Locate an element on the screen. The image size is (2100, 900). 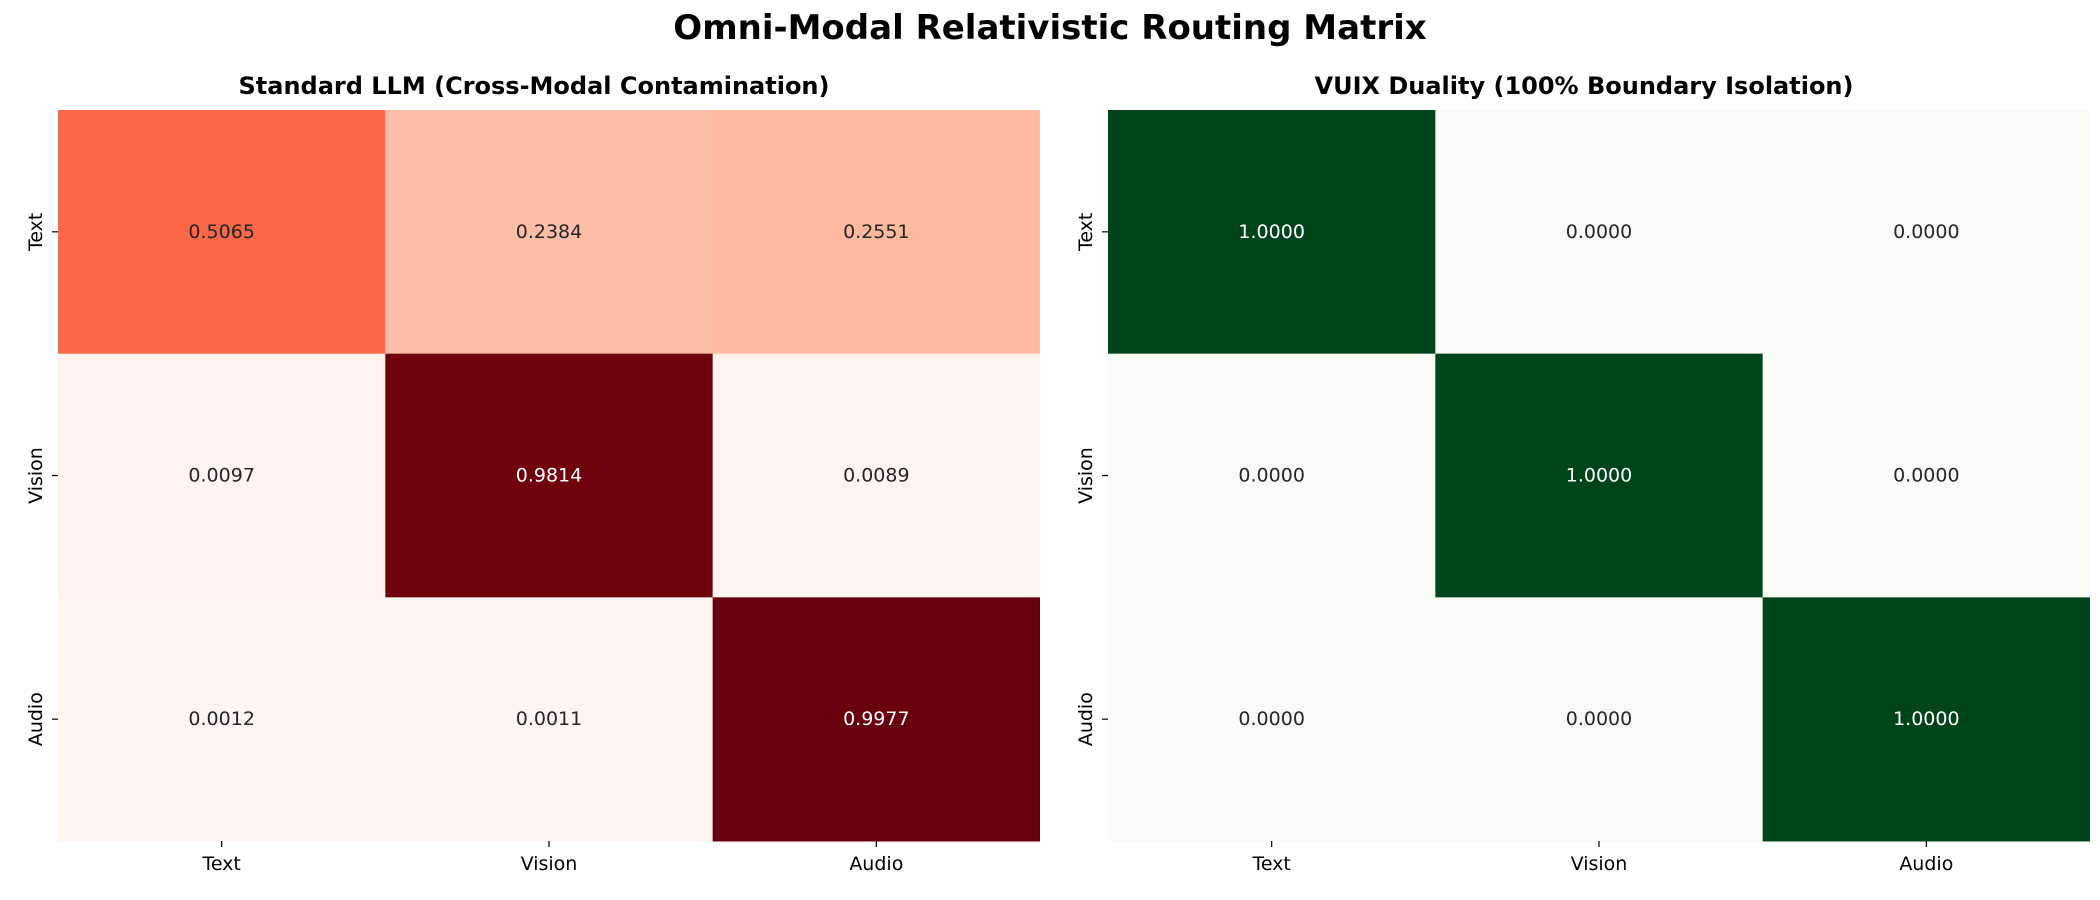
heatmap-value-label: 0.0097 is located at coordinates (221, 476).